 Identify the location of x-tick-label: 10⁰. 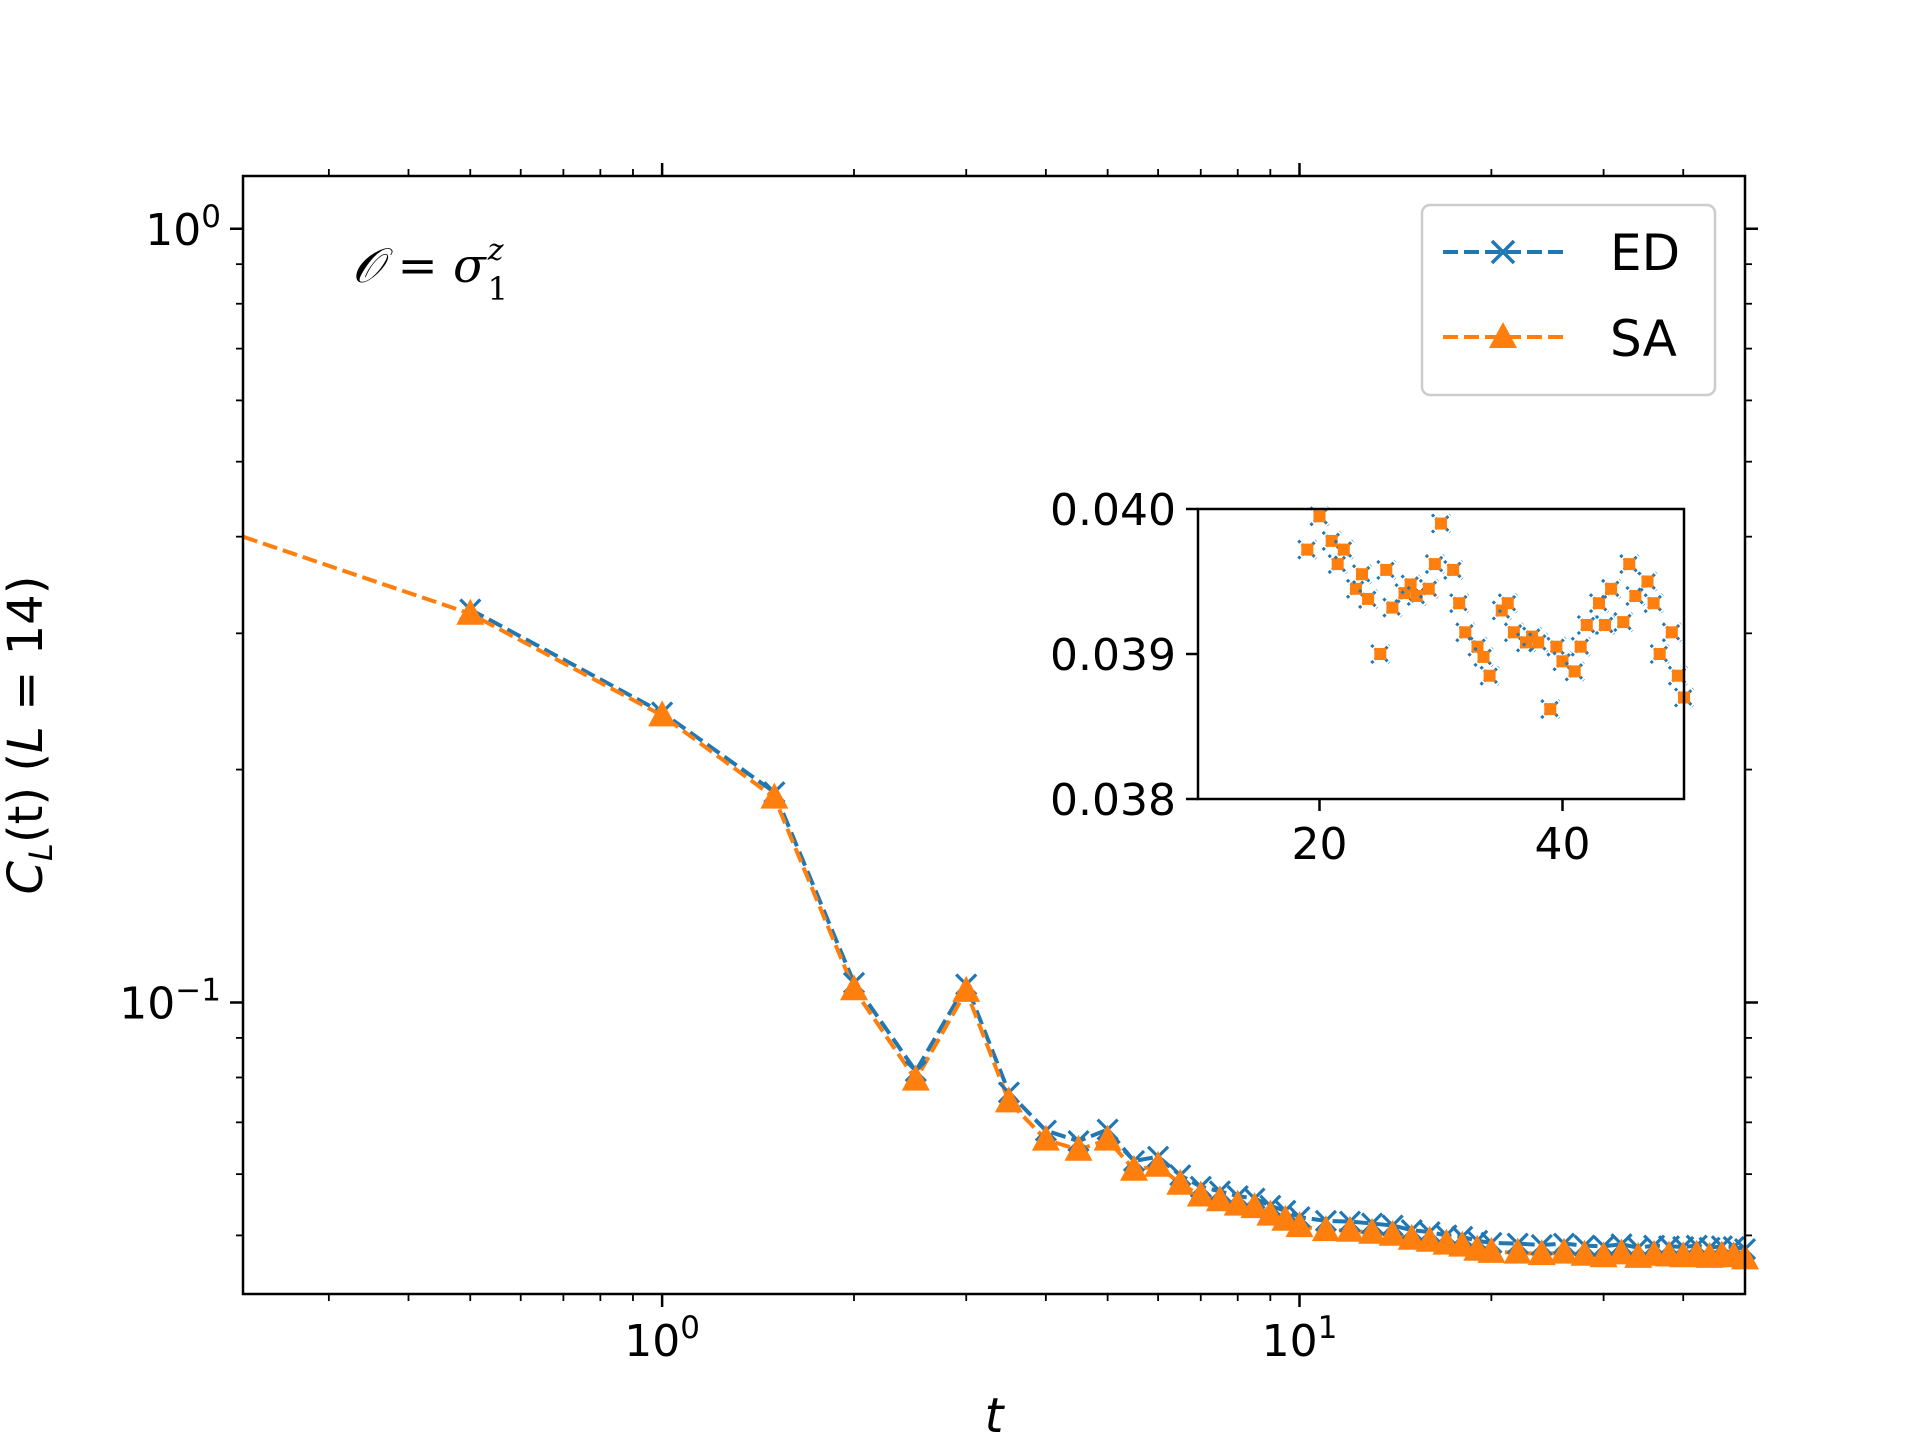
(662, 1338).